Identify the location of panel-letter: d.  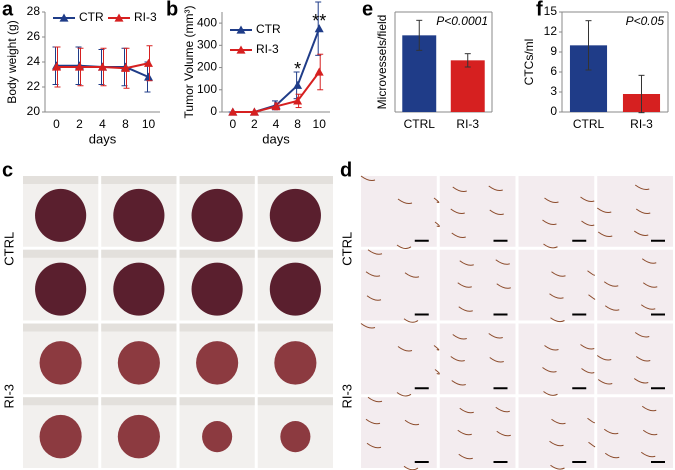
(346, 170).